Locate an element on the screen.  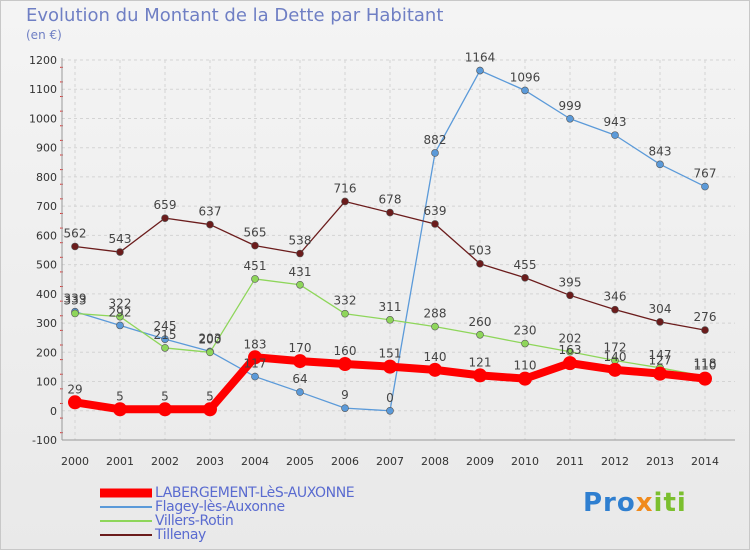
data-label: 943 is located at coordinates (615, 122).